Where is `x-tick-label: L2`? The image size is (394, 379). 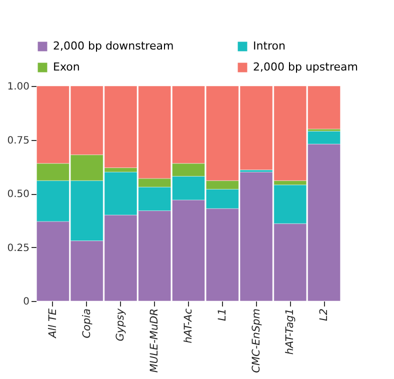
x-tick-label: L2 is located at coordinates (324, 315).